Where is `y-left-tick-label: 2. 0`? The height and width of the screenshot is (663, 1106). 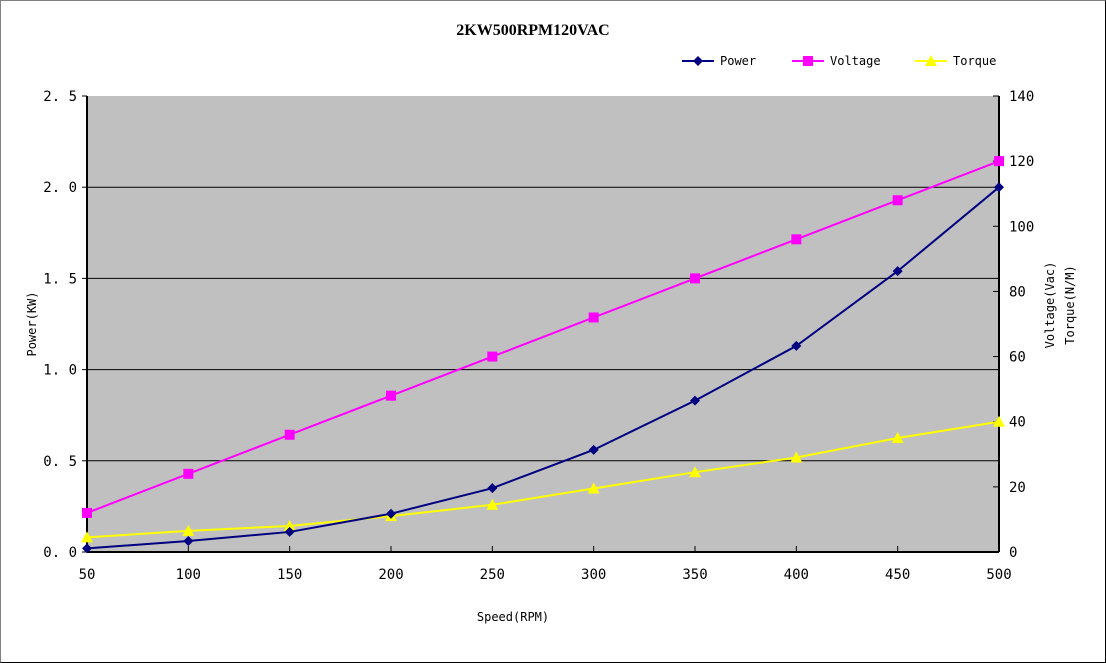
y-left-tick-label: 2. 0 is located at coordinates (60, 188).